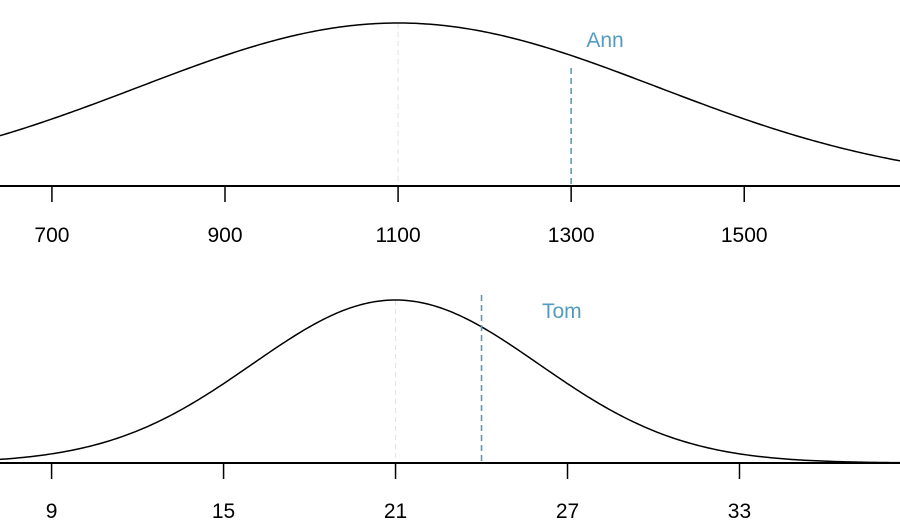  I want to click on x-tick-label: 1300, so click(571, 235).